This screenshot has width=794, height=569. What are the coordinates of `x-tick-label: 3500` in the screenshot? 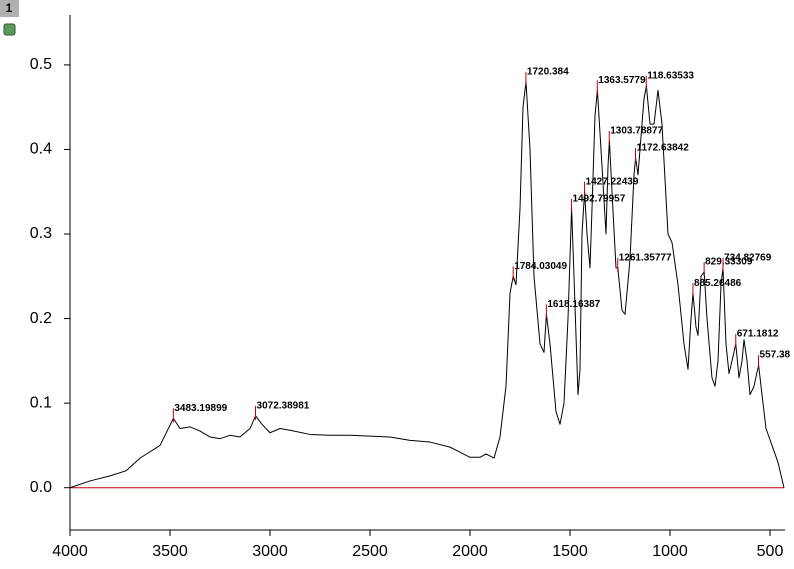 It's located at (170, 551).